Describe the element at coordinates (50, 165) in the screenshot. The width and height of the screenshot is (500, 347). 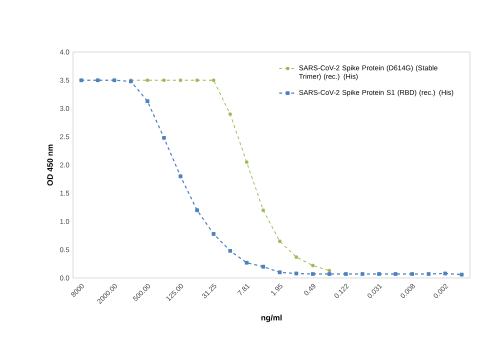
I see `y-axis-title: OD 450 nm` at that location.